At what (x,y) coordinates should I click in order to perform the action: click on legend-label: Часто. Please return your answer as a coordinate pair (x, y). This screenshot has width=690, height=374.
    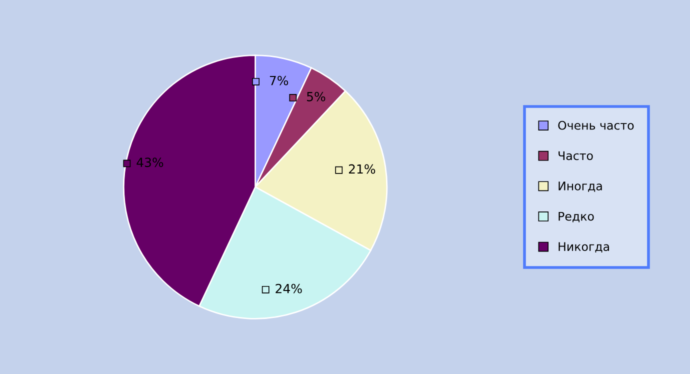
    Looking at the image, I should click on (575, 155).